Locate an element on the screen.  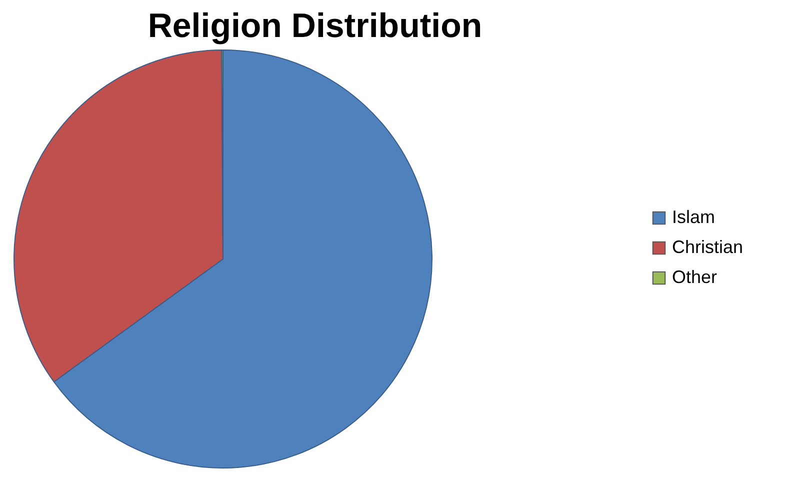
legend-label: Christian is located at coordinates (708, 247).